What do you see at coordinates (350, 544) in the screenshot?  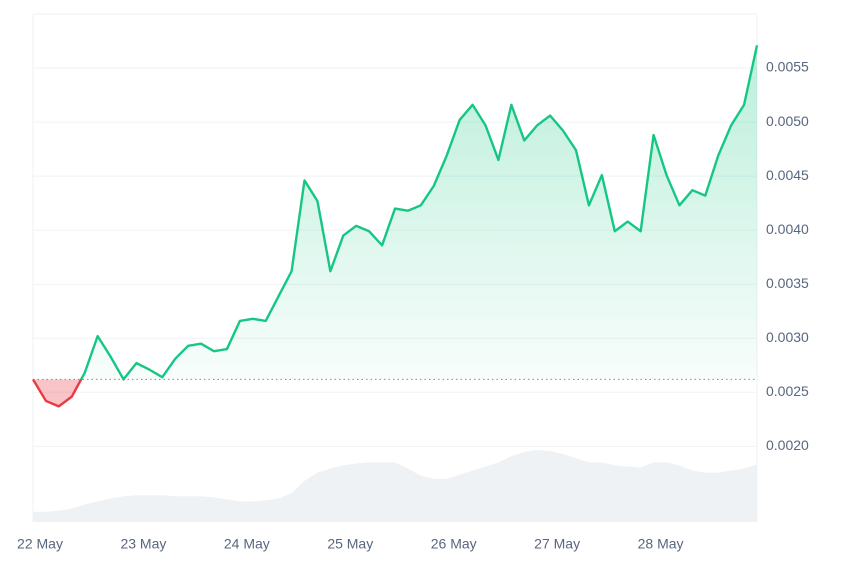 I see `x-tick-label: 25 May` at bounding box center [350, 544].